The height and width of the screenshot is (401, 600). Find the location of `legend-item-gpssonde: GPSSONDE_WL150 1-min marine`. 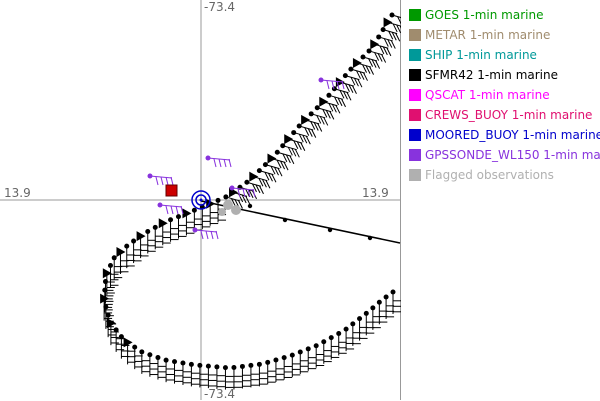

legend-item-gpssonde: GPSSONDE_WL150 1-min marine is located at coordinates (502, 155).